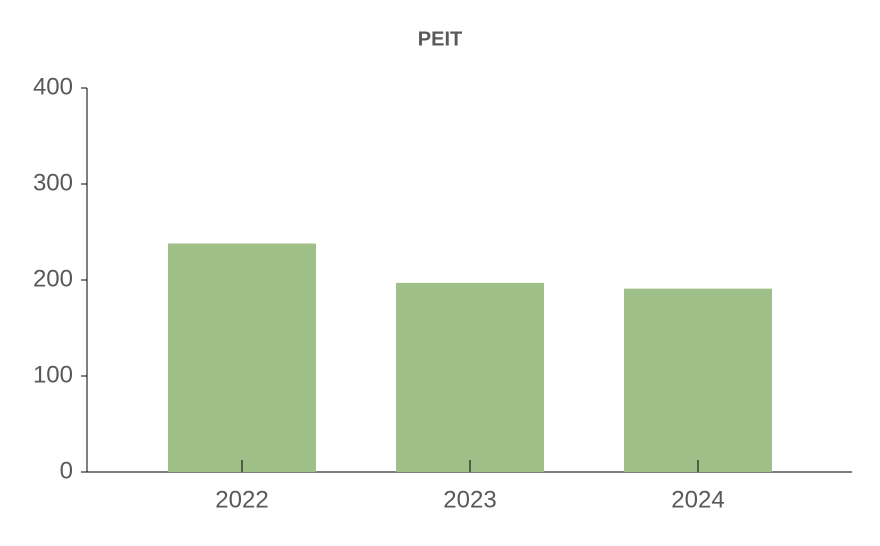 The height and width of the screenshot is (546, 880). Describe the element at coordinates (53, 86) in the screenshot. I see `y-tick-label: 400` at that location.